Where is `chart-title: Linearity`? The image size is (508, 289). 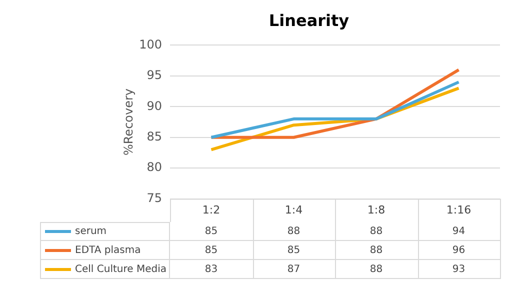
chart-title: Linearity is located at coordinates (309, 20).